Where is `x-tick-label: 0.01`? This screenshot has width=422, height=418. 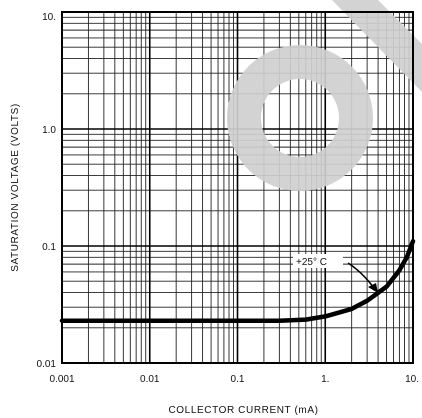 x-tick-label: 0.01 is located at coordinates (150, 379).